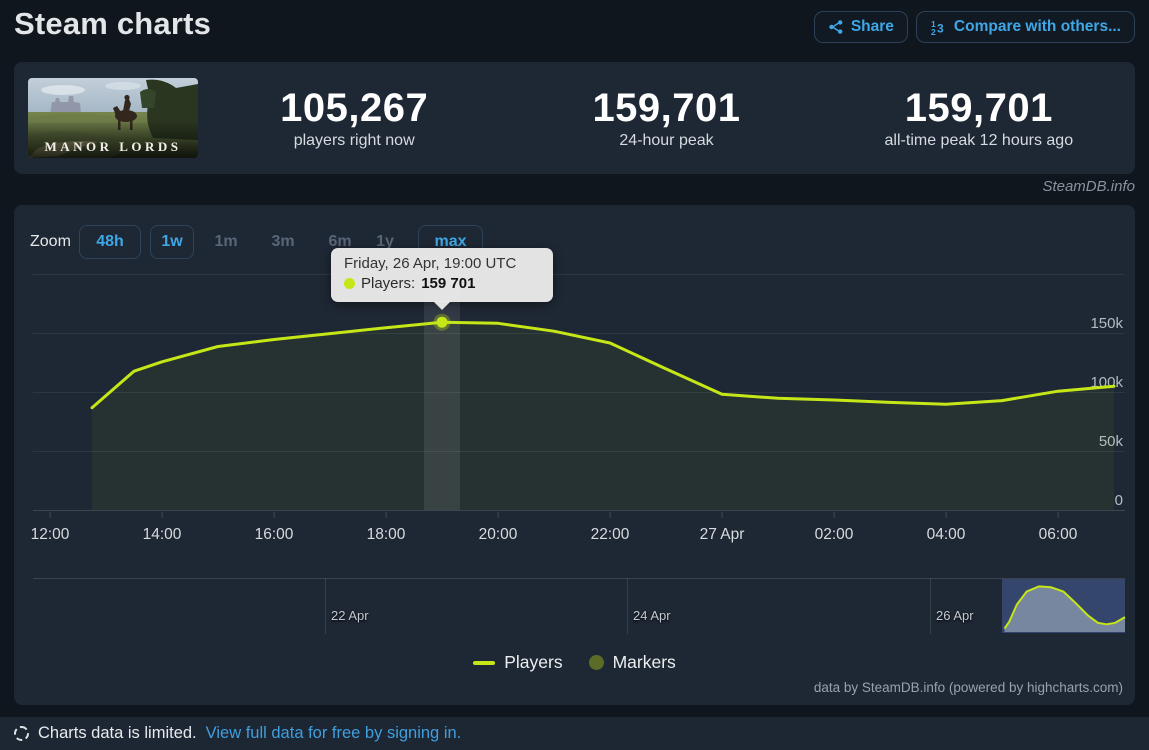 The width and height of the screenshot is (1149, 750). What do you see at coordinates (603, 365) in the screenshot?
I see `players-line` at bounding box center [603, 365].